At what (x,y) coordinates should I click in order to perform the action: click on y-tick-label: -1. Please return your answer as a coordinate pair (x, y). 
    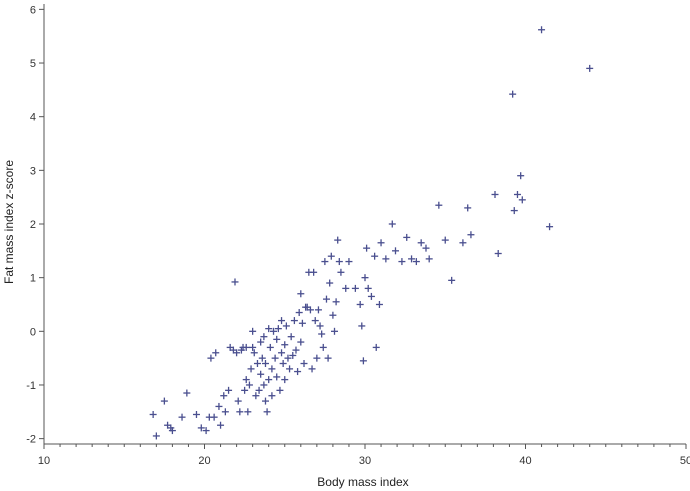
    Looking at the image, I should click on (31, 386).